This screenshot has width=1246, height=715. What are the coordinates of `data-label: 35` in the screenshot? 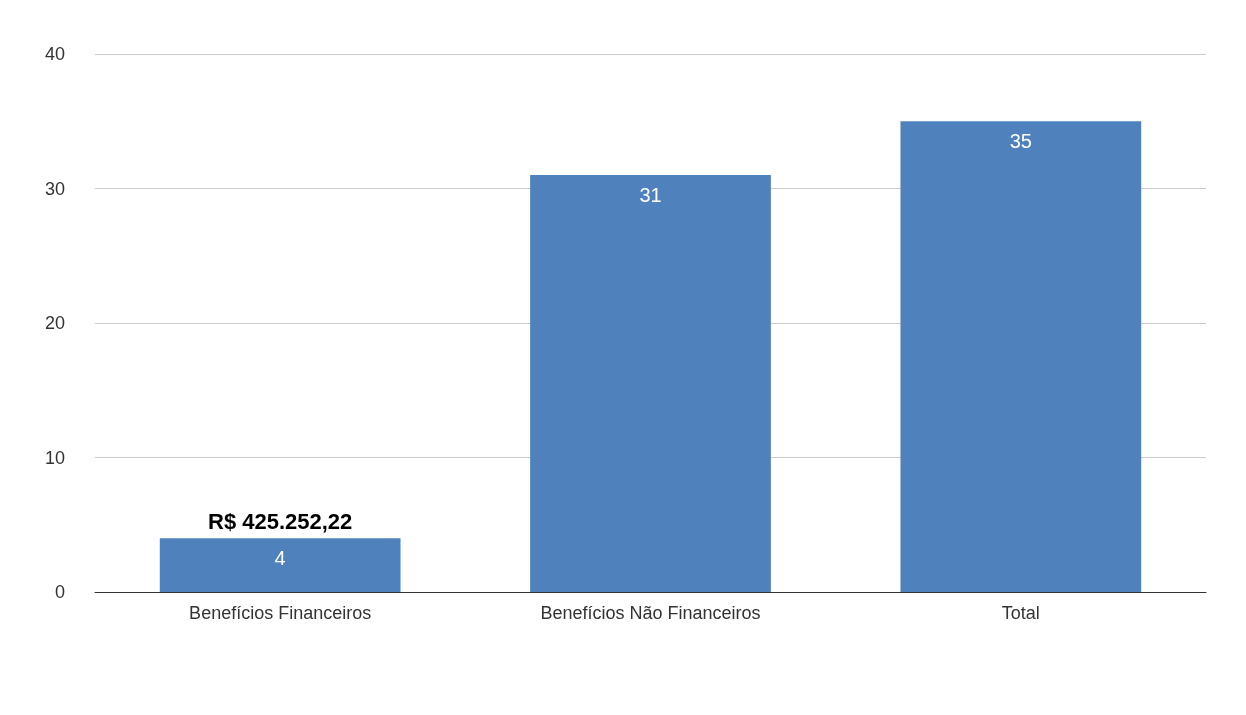 It's located at (1020, 141).